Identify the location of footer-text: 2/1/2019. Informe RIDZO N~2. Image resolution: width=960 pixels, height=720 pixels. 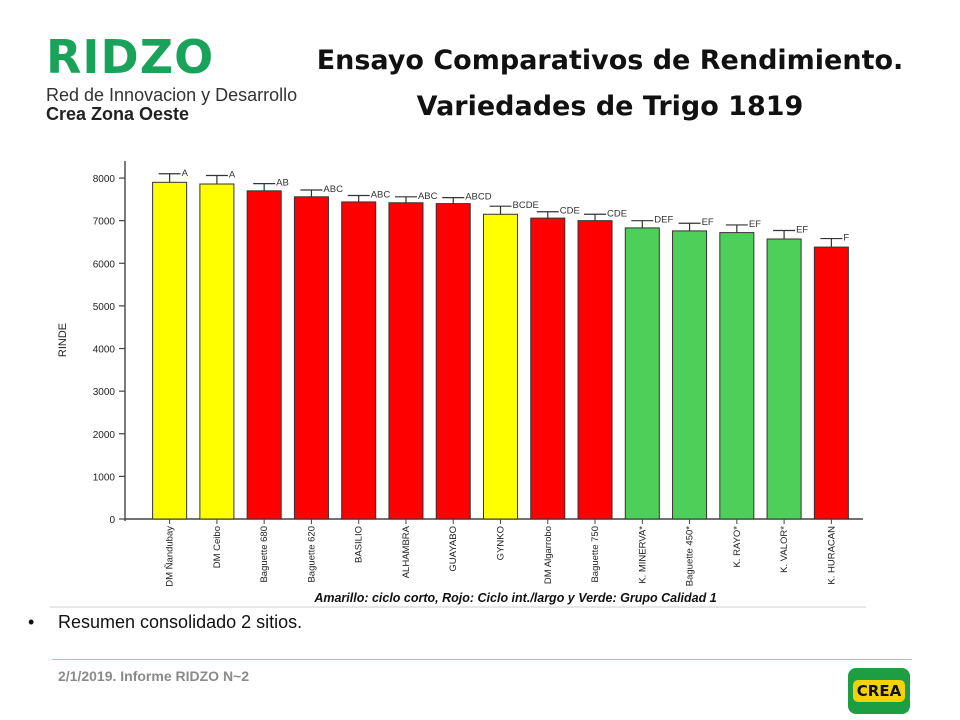
(154, 676).